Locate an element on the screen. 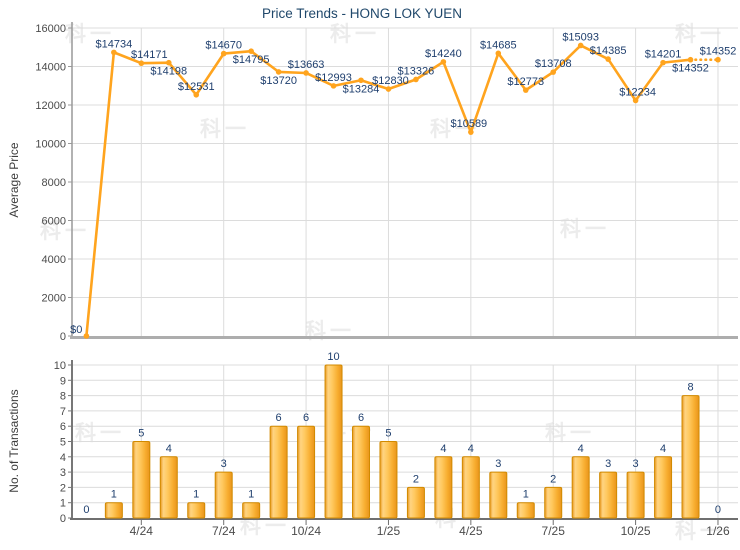 Image resolution: width=740 pixels, height=550 pixels. price-point-label: $14385 is located at coordinates (608, 51).